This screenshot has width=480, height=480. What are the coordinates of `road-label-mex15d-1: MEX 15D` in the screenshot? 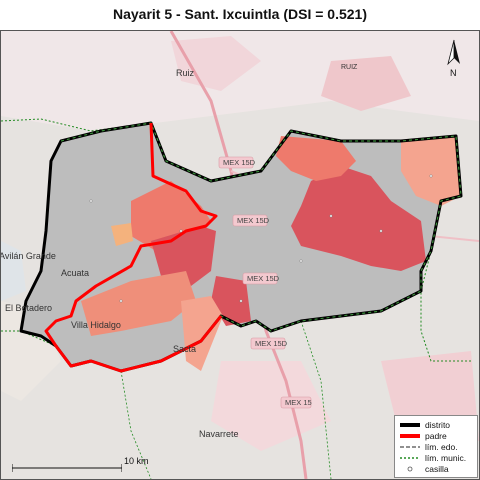 It's located at (237, 162).